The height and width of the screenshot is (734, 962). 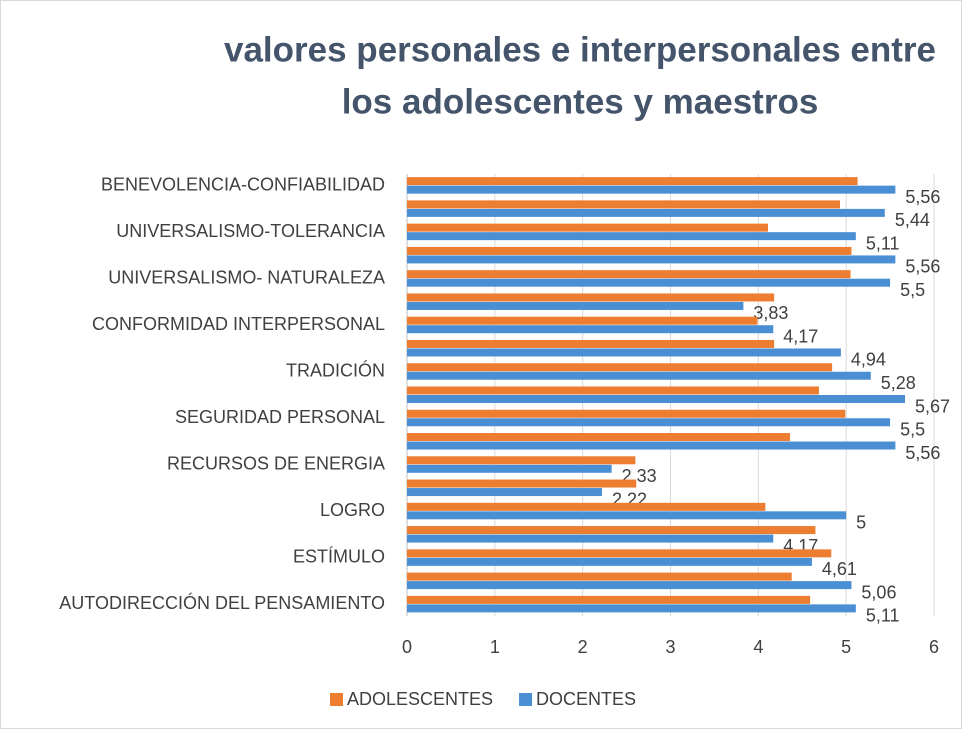 What do you see at coordinates (246, 277) in the screenshot?
I see `y-tick-label: UNIVERSALISMO- NATURALEZA` at bounding box center [246, 277].